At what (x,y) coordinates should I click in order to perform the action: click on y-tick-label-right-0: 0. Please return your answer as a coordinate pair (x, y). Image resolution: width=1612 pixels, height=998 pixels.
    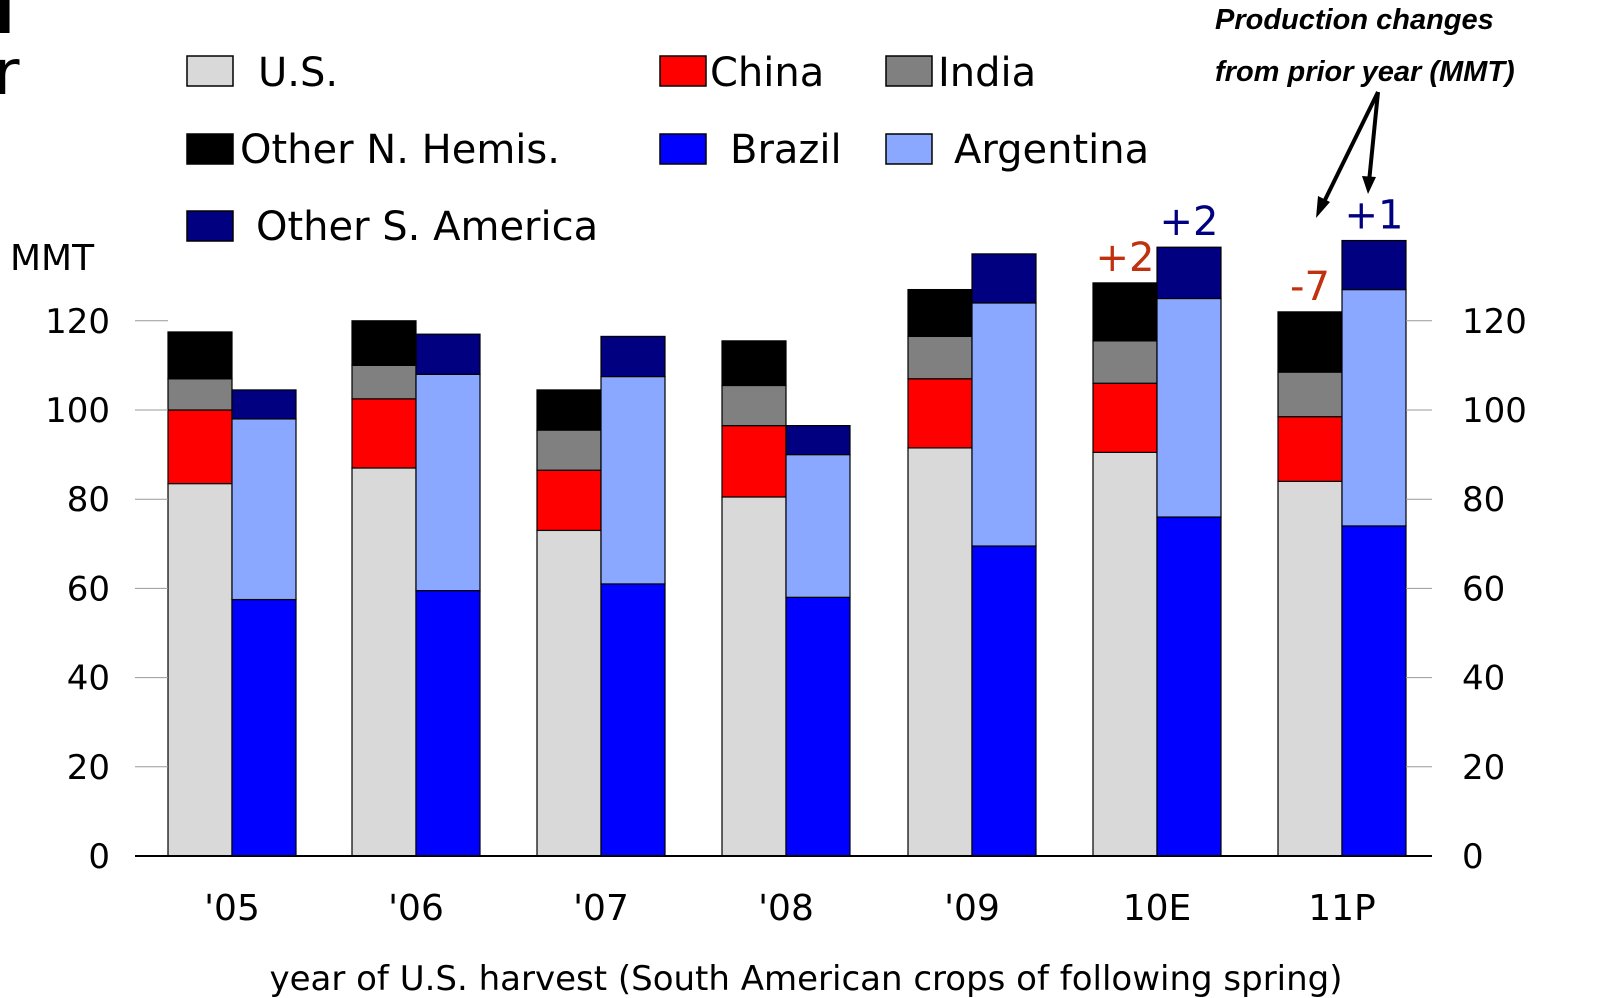
    Looking at the image, I should click on (1473, 857).